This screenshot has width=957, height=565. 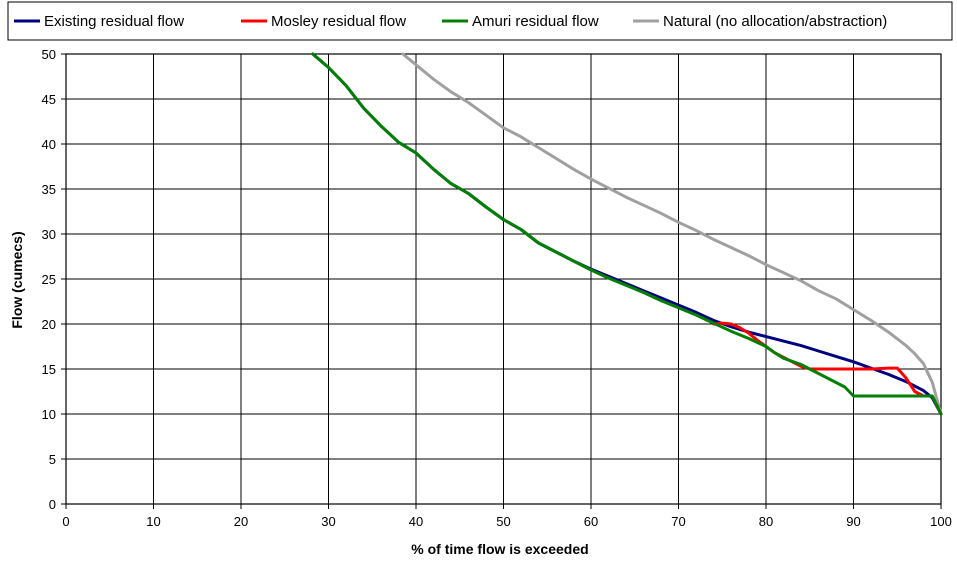 I want to click on y-tick-label: 0, so click(x=52, y=504).